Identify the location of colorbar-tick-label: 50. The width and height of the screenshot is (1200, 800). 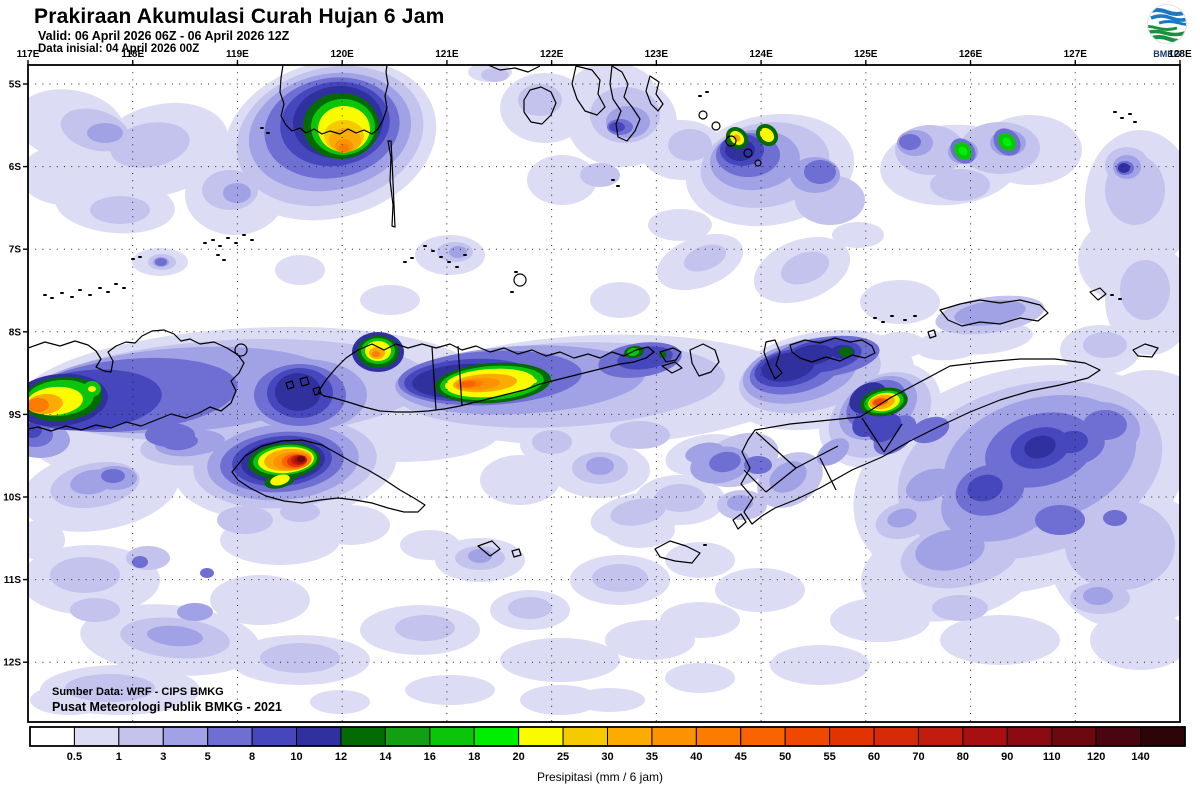
(785, 757).